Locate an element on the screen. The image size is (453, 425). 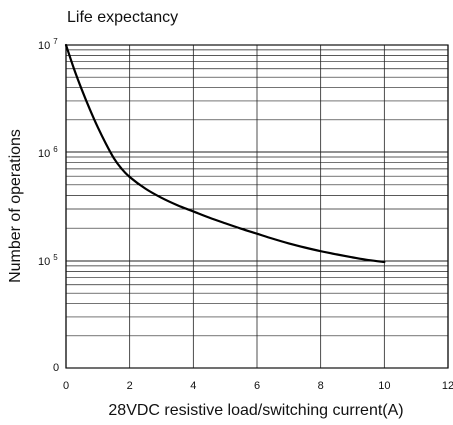
x-tick-label: 0 is located at coordinates (66, 386).